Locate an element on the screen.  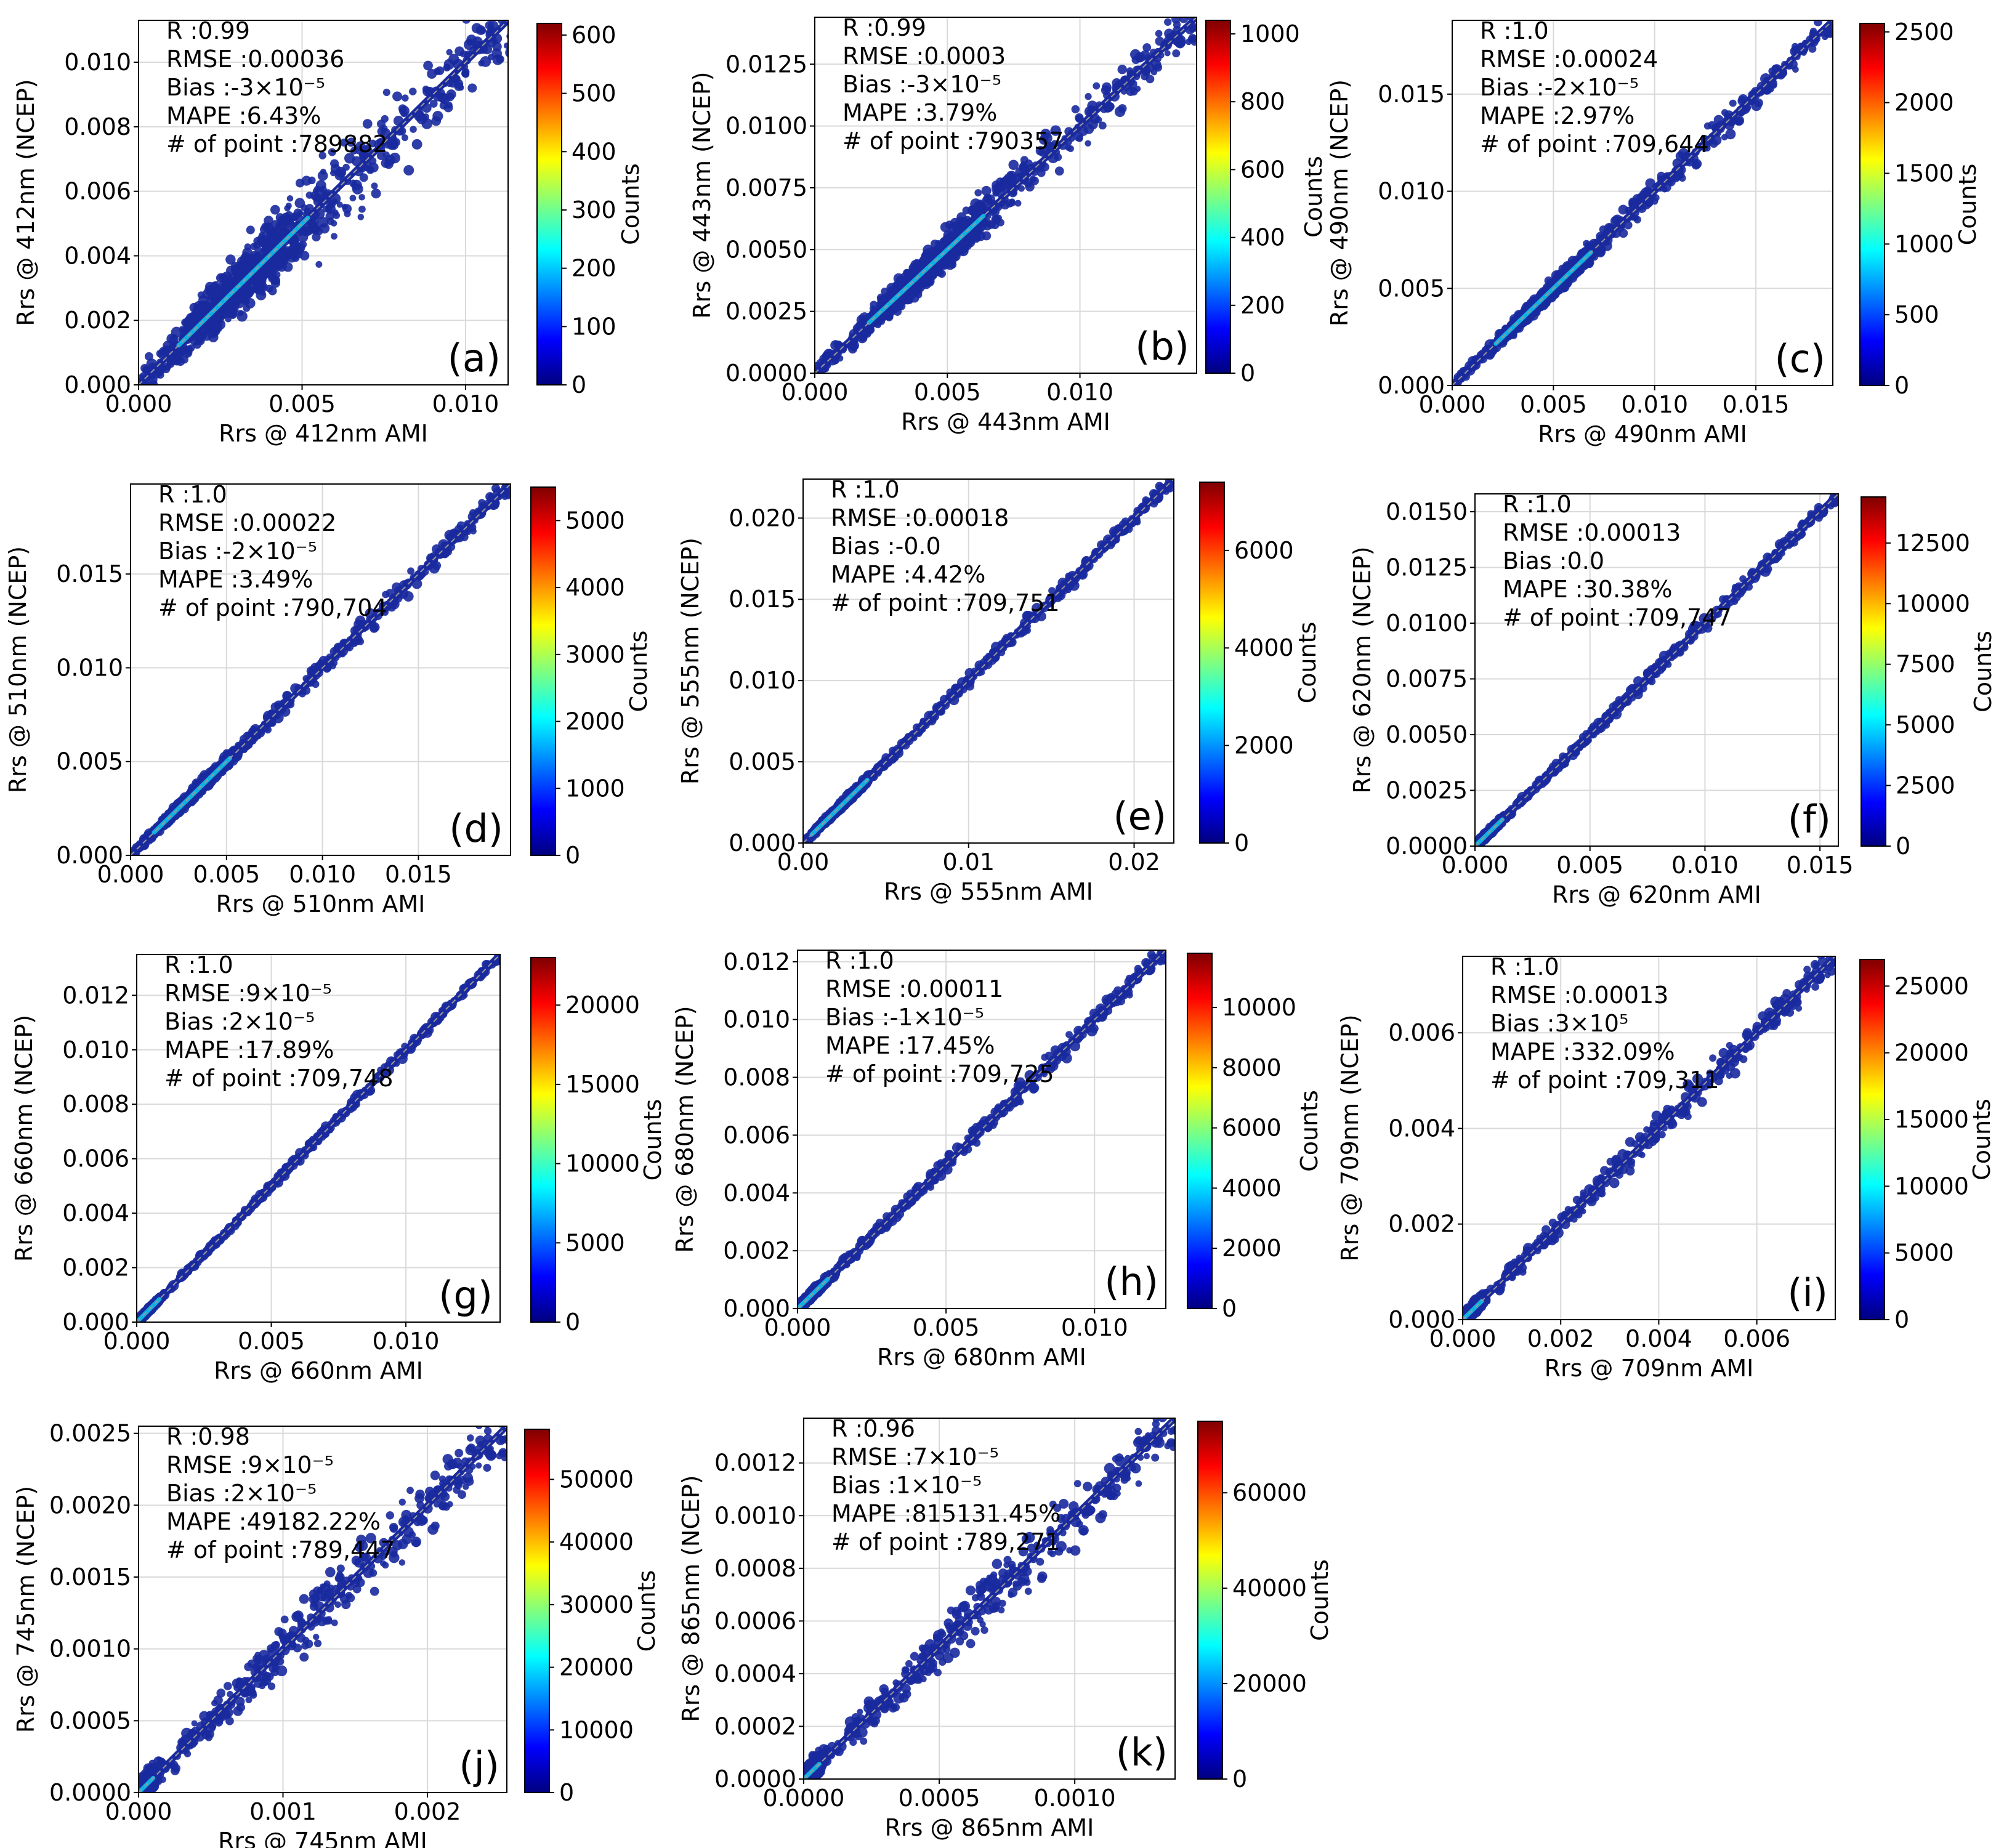
y-tick-label: 0.015 is located at coordinates (89, 573).